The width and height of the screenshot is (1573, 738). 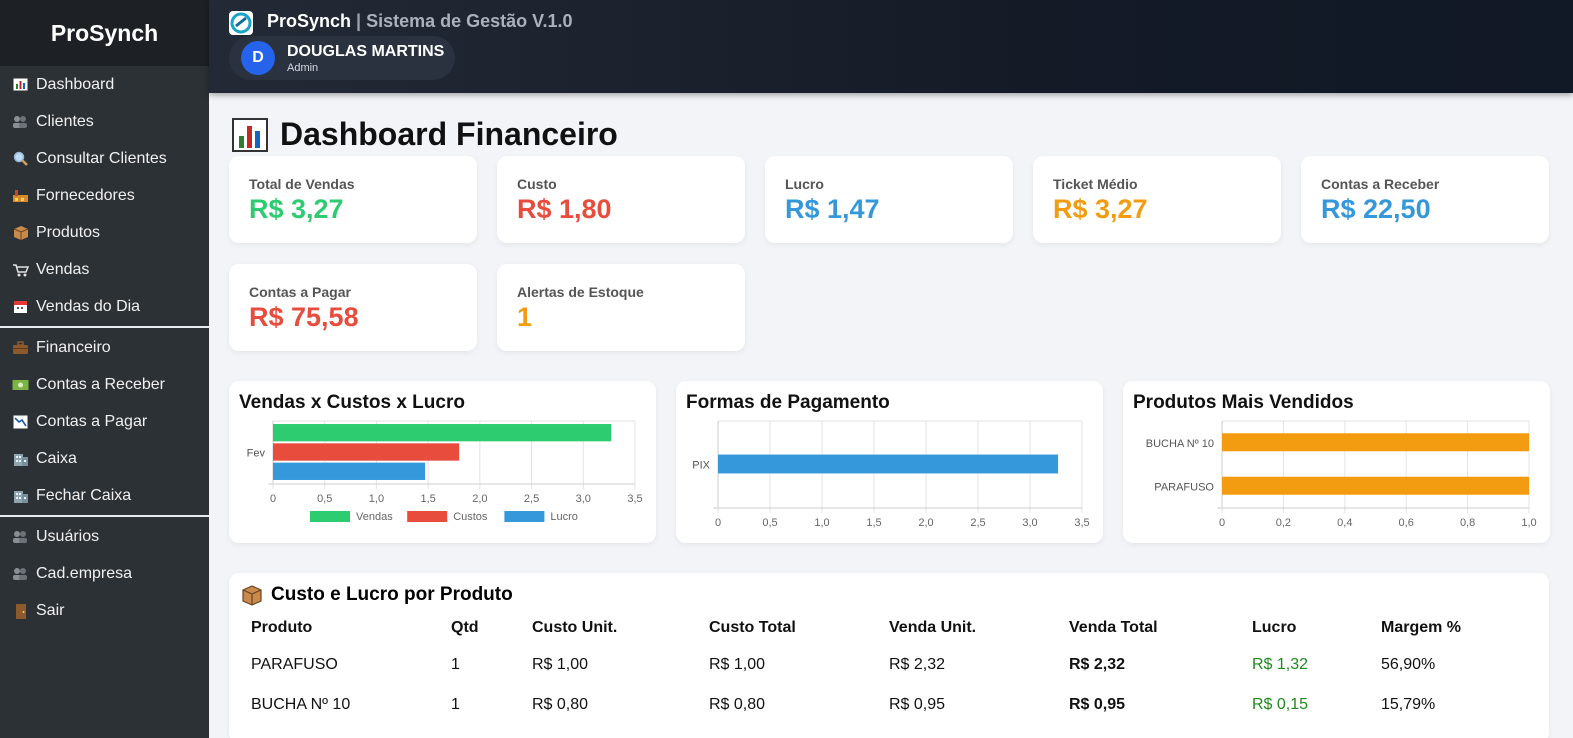 What do you see at coordinates (873, 523) in the screenshot?
I see `tick-label: 1,5` at bounding box center [873, 523].